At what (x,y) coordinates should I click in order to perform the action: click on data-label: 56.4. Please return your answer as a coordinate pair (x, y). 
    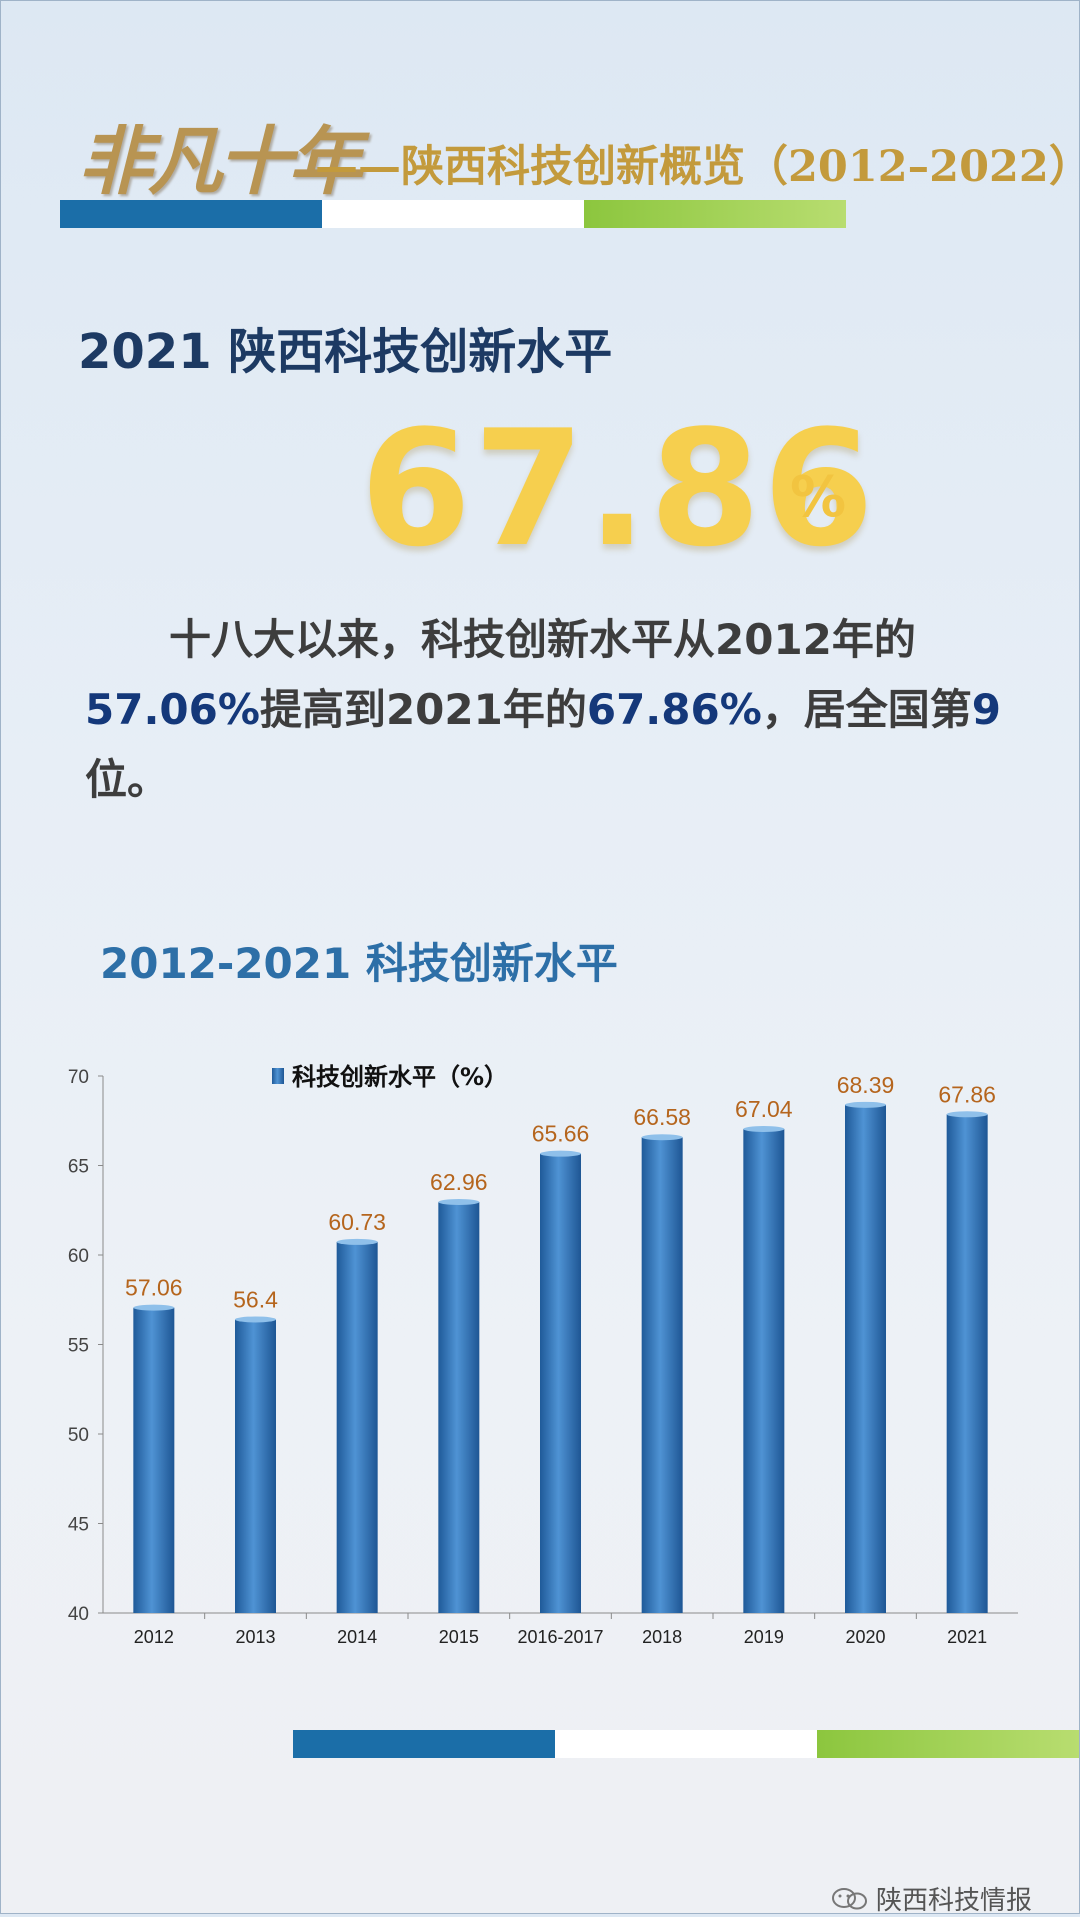
    Looking at the image, I should click on (255, 1299).